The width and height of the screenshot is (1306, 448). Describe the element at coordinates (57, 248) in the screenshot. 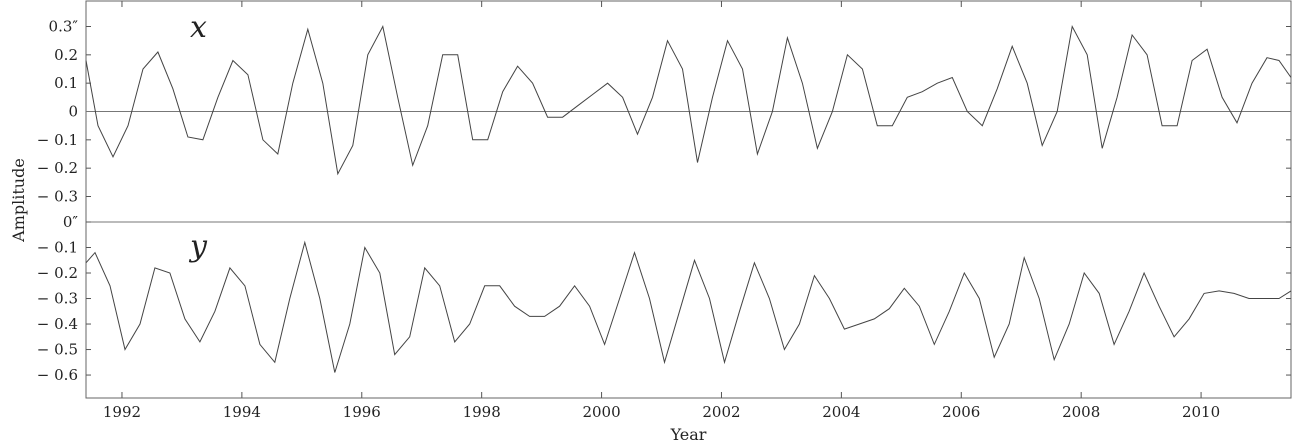

I see `y-tick-label-y: − 0.1` at that location.